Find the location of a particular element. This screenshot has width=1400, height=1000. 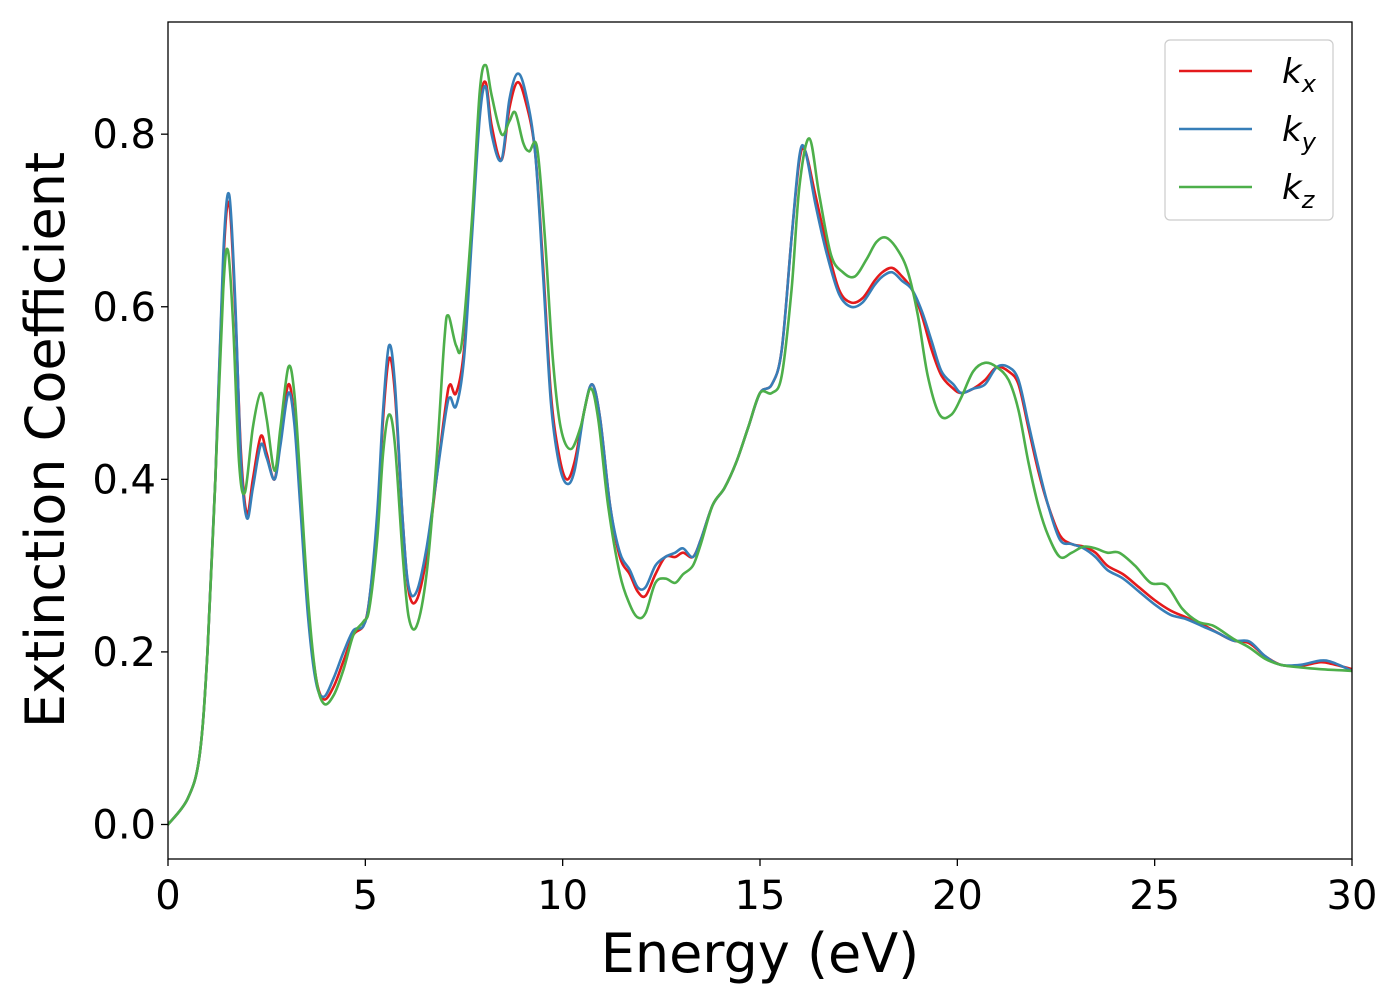

x-tick-label: 25 is located at coordinates (1154, 896).